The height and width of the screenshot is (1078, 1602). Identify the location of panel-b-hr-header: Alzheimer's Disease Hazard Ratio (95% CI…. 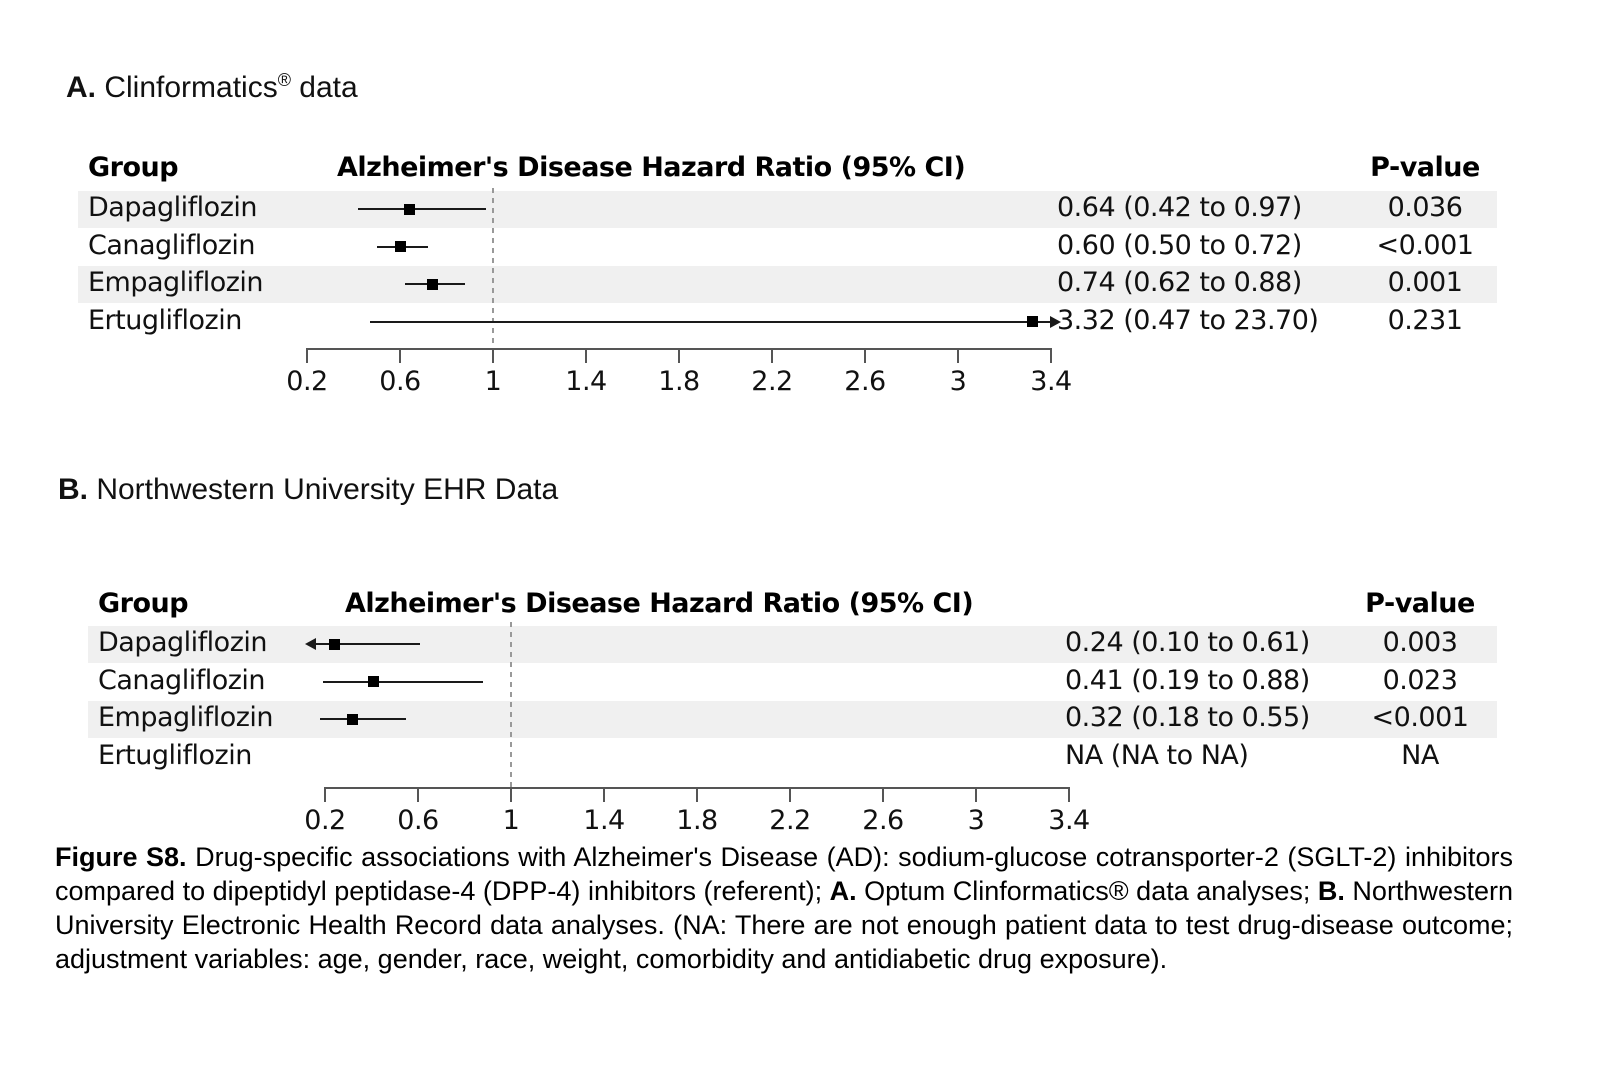
(659, 603).